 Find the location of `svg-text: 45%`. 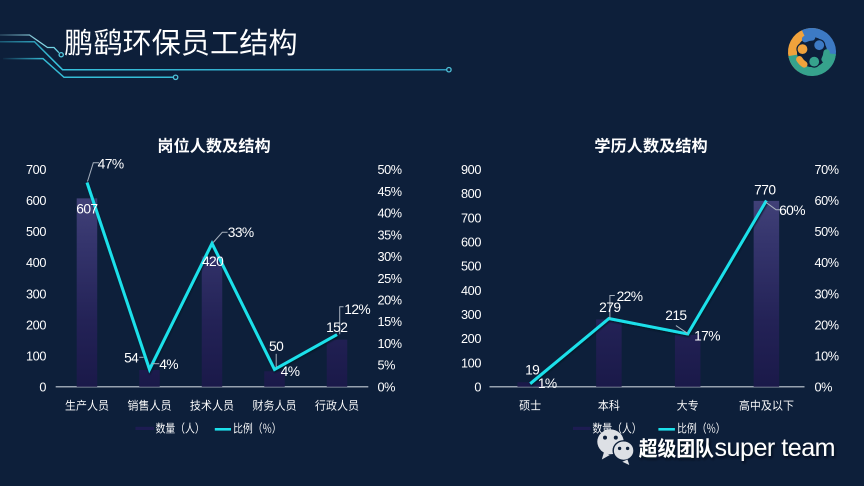

svg-text: 45% is located at coordinates (390, 192).